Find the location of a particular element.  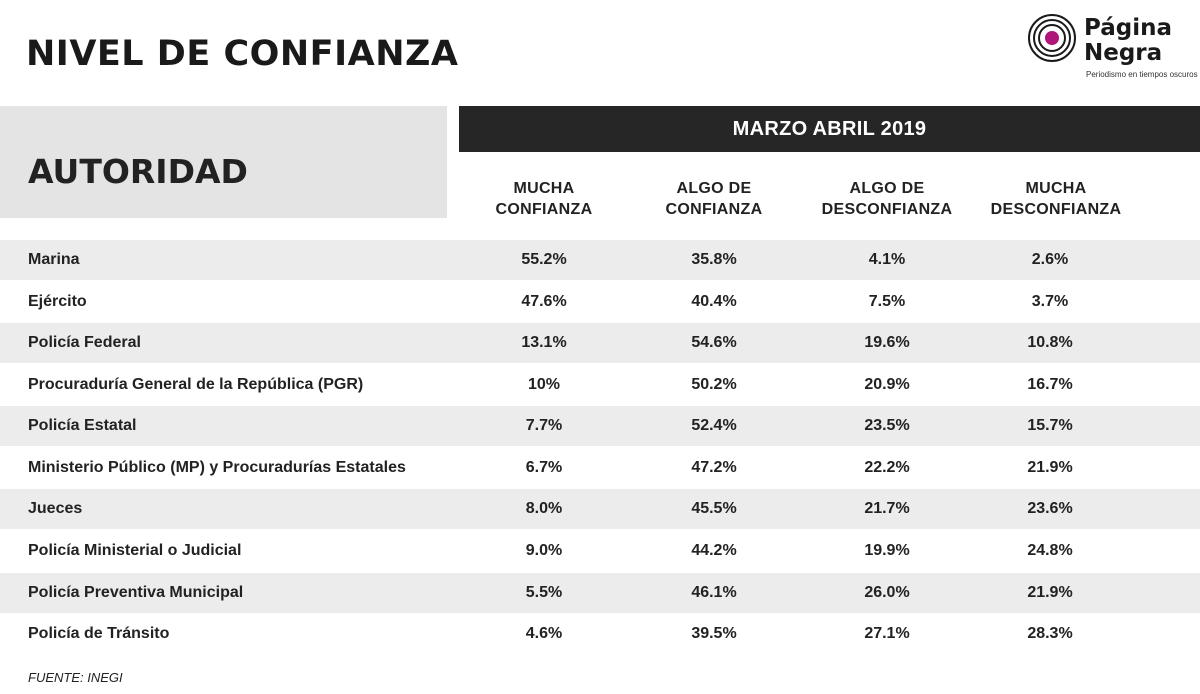

authority-name: Policía de Tránsito is located at coordinates (99, 633).